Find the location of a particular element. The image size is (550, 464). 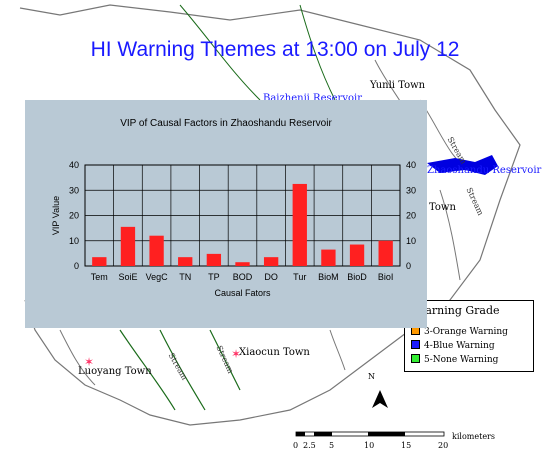

reservoir-shape is located at coordinates (462, 165).